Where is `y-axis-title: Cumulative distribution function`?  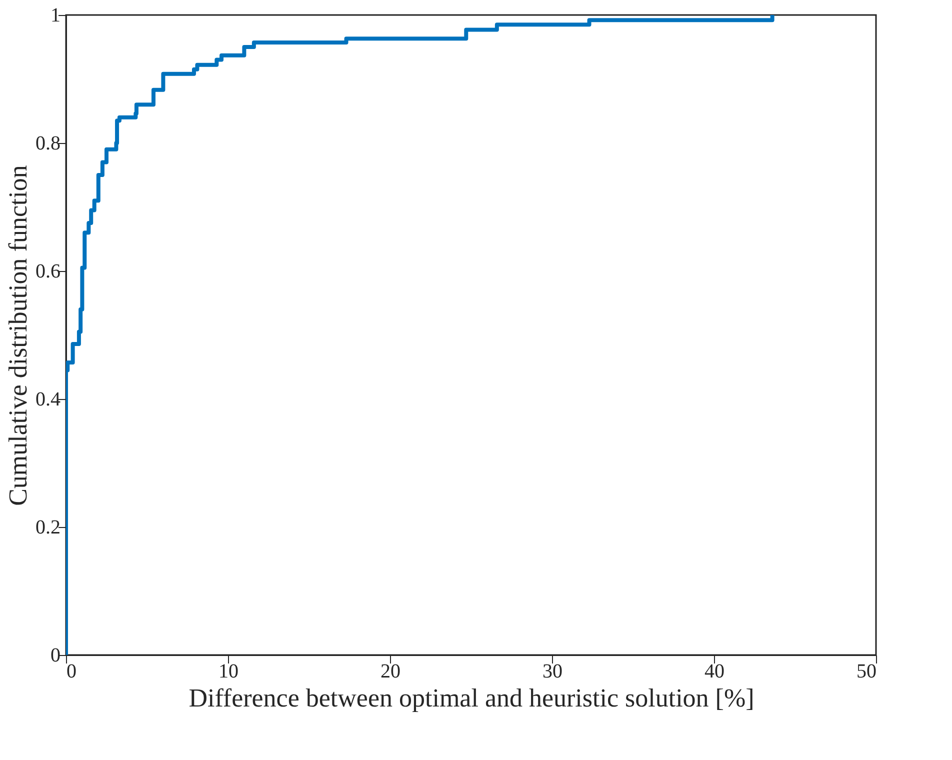
y-axis-title: Cumulative distribution function is located at coordinates (18, 335).